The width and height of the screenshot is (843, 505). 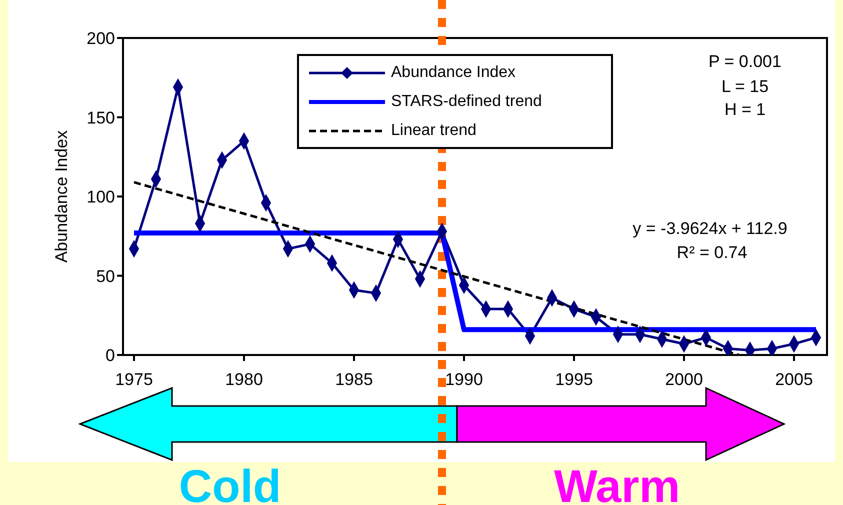 I want to click on x-tick-label: 1985, so click(x=354, y=380).